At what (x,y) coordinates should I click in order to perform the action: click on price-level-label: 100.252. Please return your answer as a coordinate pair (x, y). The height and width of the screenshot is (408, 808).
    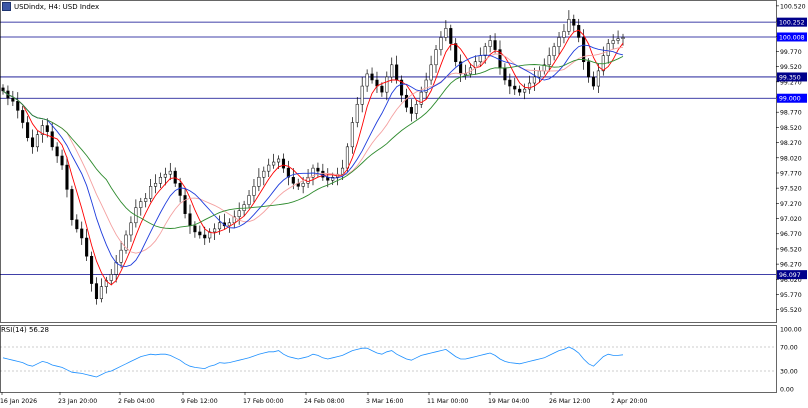
    Looking at the image, I should click on (792, 23).